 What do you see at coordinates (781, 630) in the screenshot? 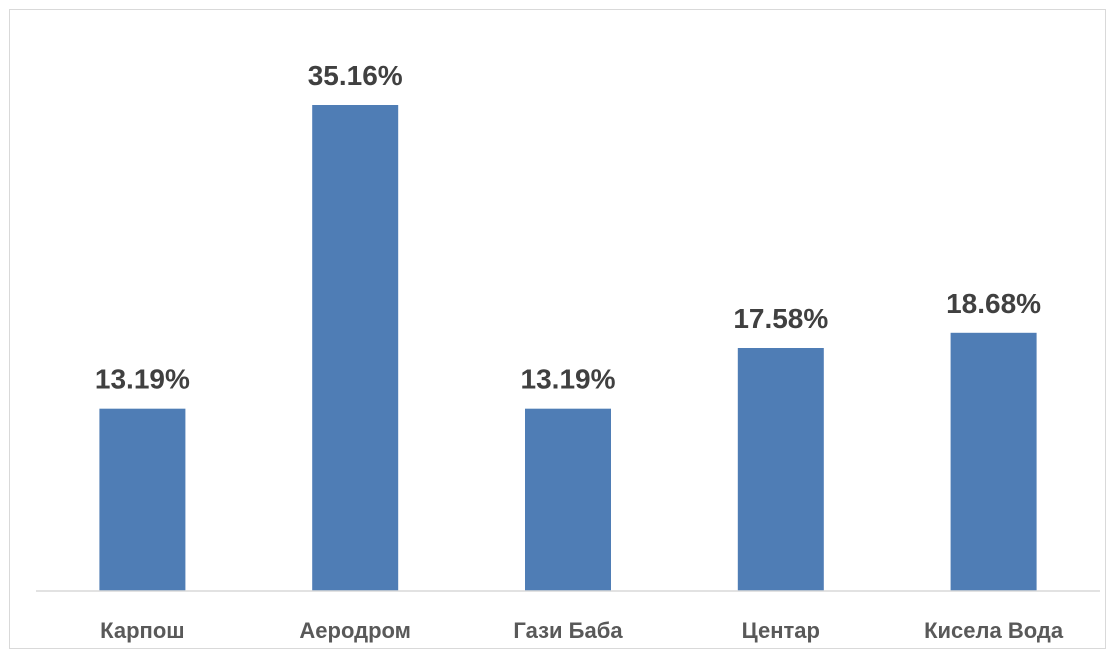
I see `x-tick-label-4: Центар` at bounding box center [781, 630].